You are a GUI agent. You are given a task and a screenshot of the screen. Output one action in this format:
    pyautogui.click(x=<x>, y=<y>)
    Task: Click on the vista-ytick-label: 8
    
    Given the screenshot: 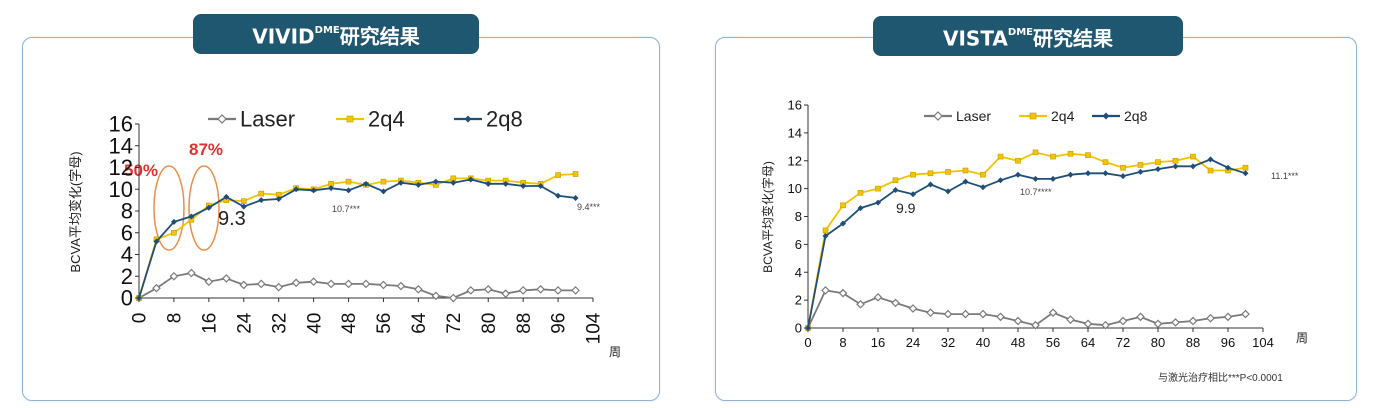 What is the action you would take?
    pyautogui.click(x=798, y=216)
    